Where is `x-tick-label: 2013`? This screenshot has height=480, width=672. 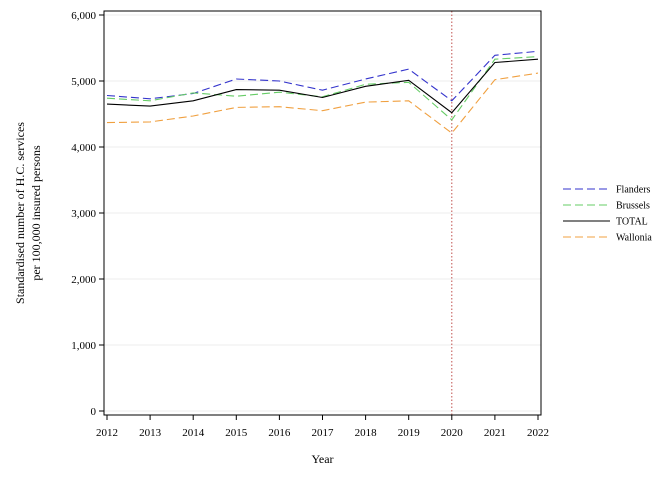 x-tick-label: 2013 is located at coordinates (150, 433).